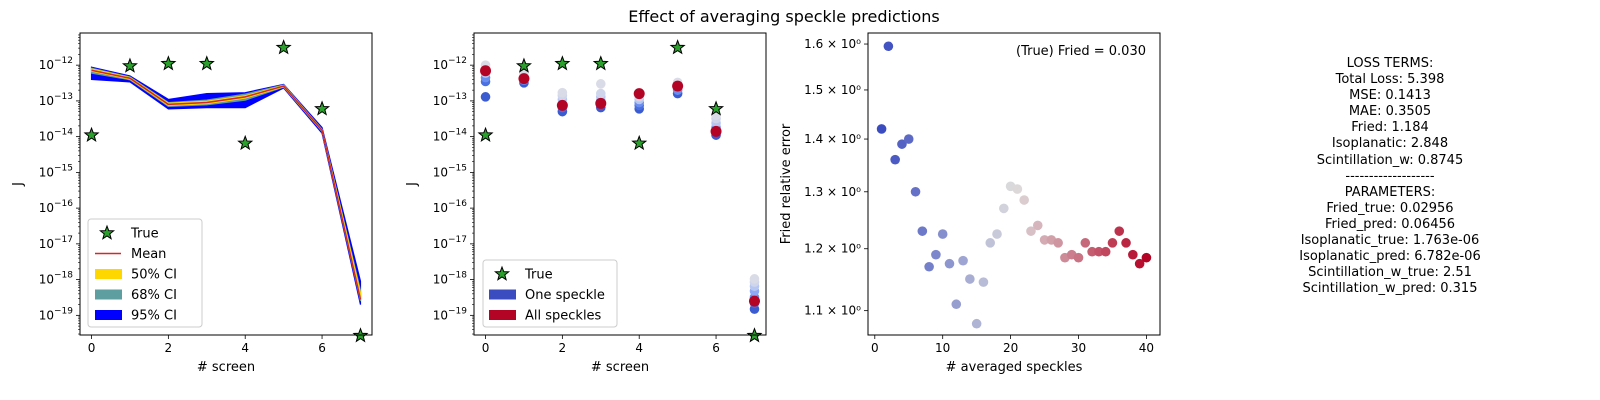 The width and height of the screenshot is (1600, 400). What do you see at coordinates (563, 316) in the screenshot?
I see `legend-label: All speckles` at bounding box center [563, 316].